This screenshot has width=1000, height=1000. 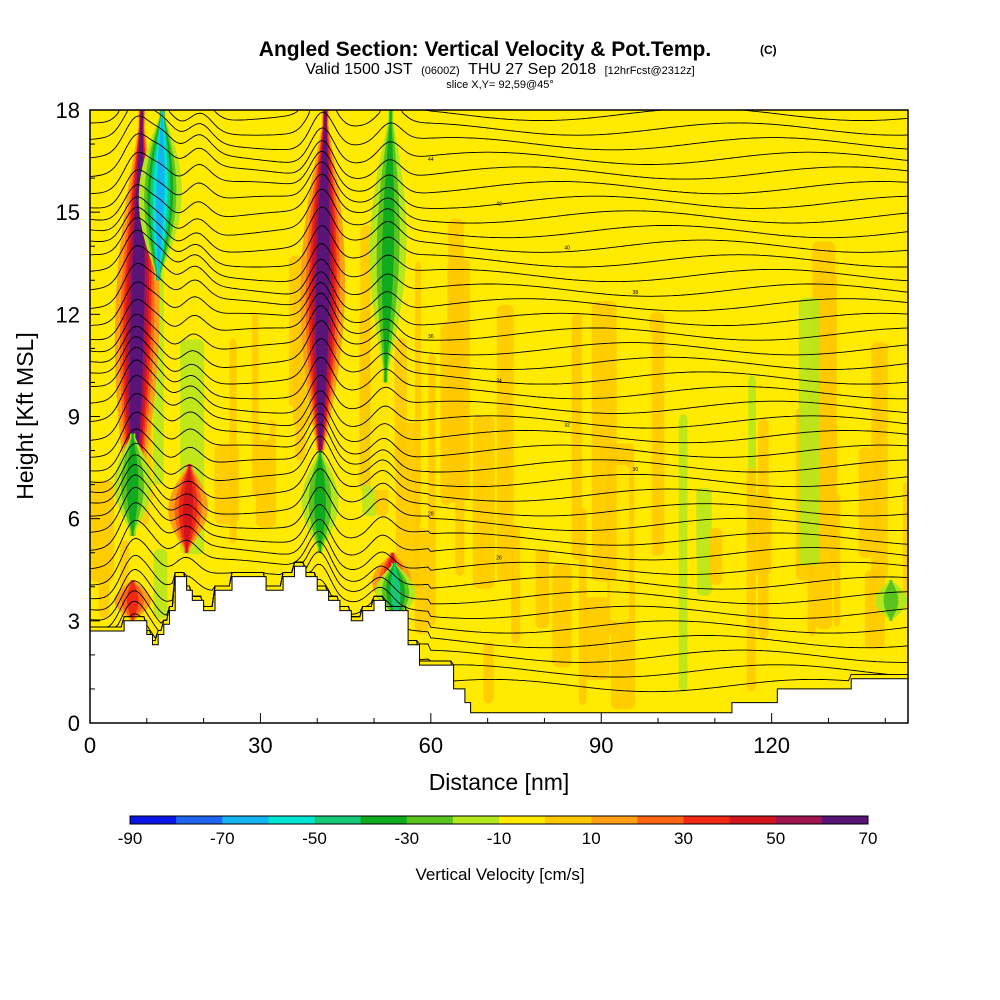 I want to click on colorbar-tick-label: -90, so click(x=130, y=838).